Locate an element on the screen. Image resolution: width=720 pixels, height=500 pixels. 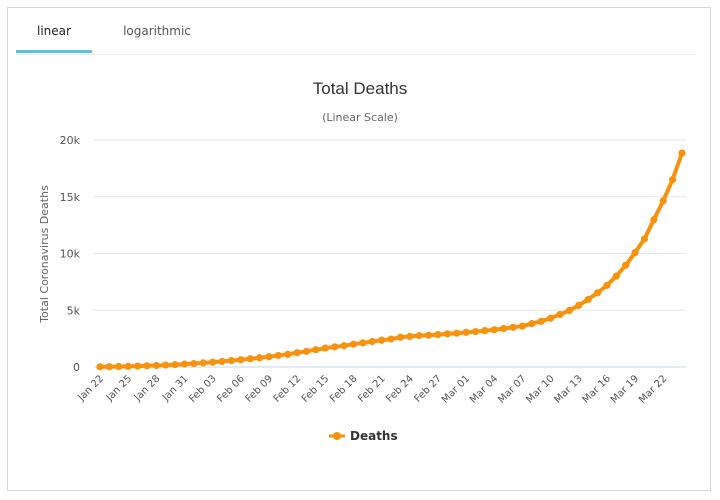
x-tick-label: Feb 24 is located at coordinates (400, 389).